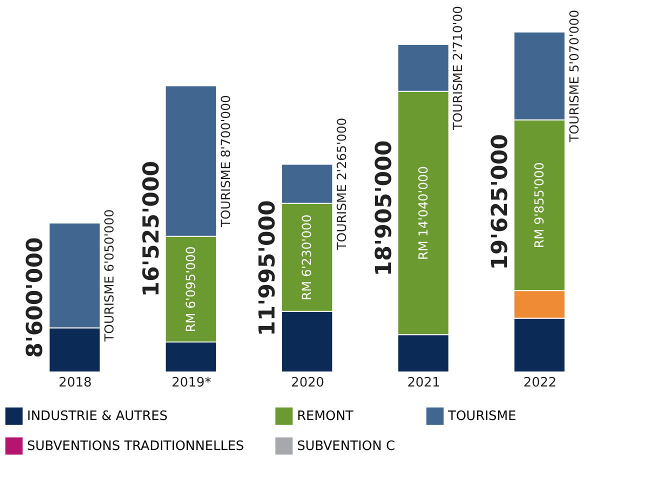 The width and height of the screenshot is (664, 498). What do you see at coordinates (192, 383) in the screenshot?
I see `x-tick-label: 2019*` at bounding box center [192, 383].